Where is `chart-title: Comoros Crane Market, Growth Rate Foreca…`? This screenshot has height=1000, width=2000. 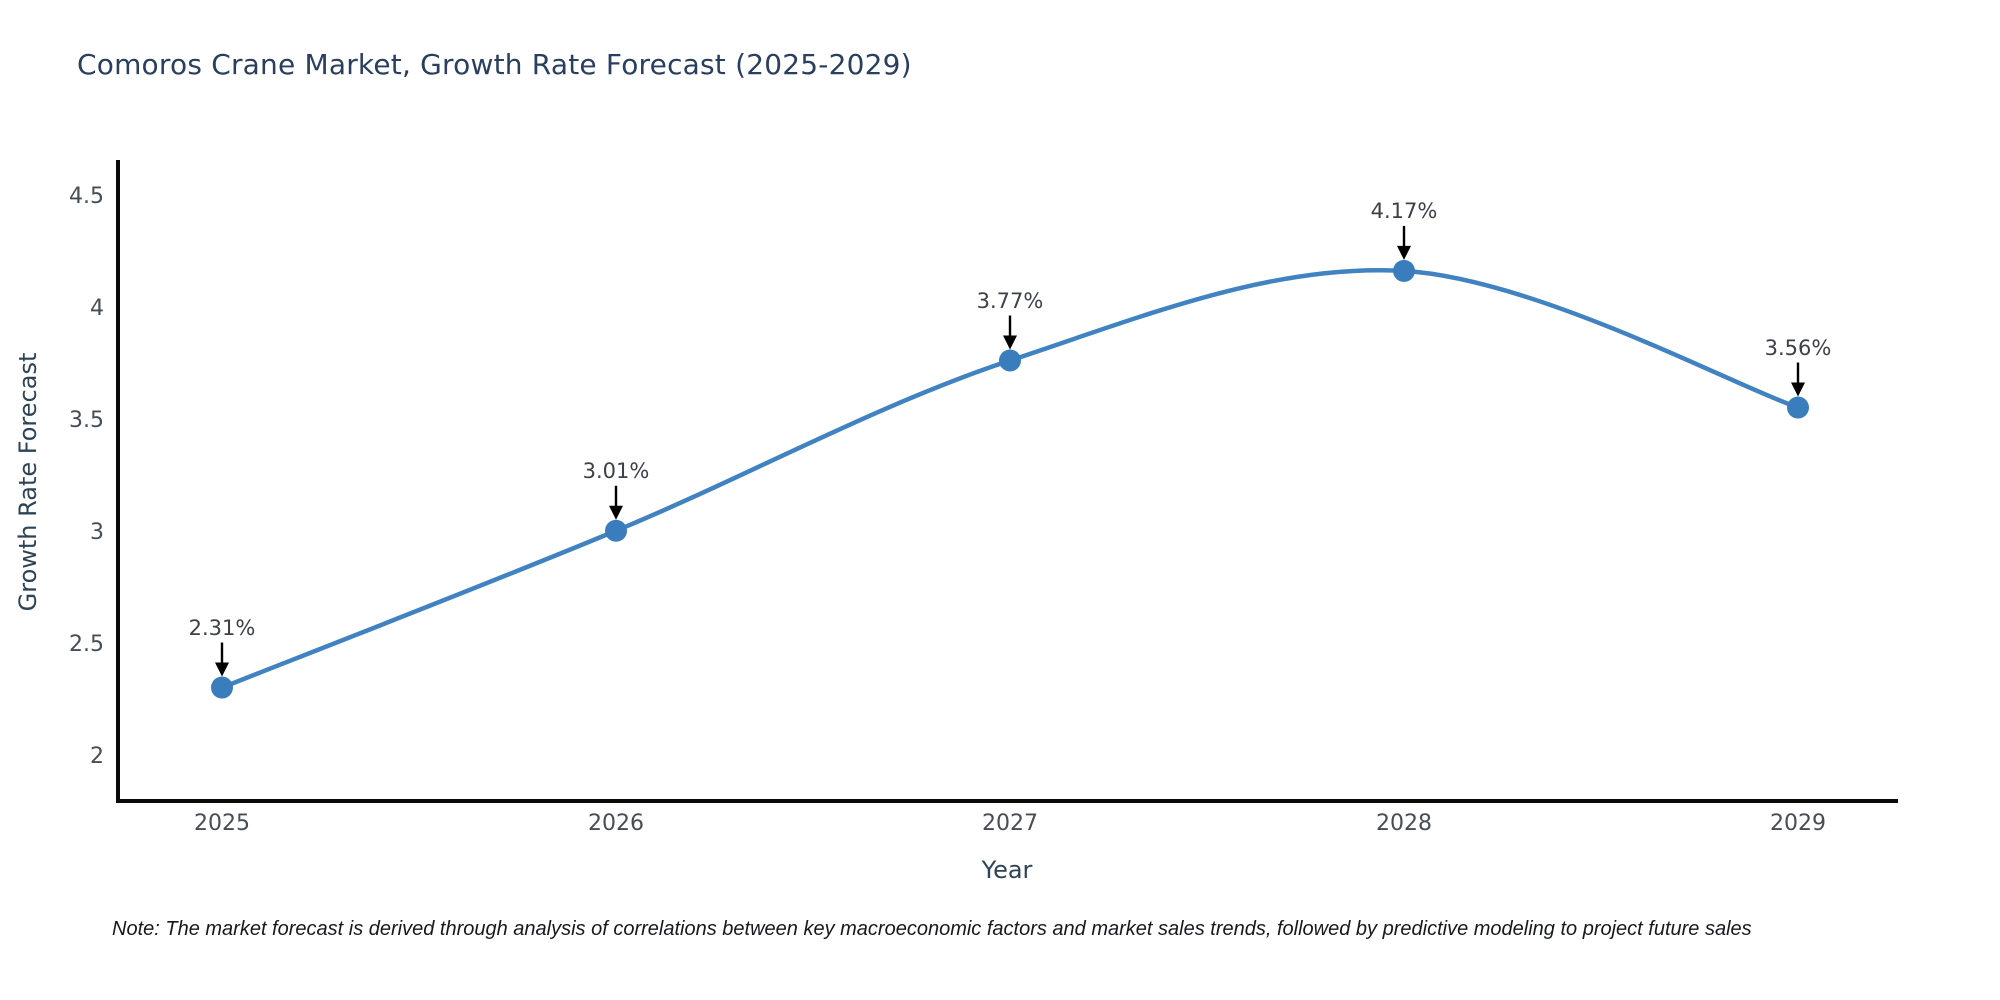
chart-title: Comoros Crane Market, Growth Rate Foreca… is located at coordinates (494, 64).